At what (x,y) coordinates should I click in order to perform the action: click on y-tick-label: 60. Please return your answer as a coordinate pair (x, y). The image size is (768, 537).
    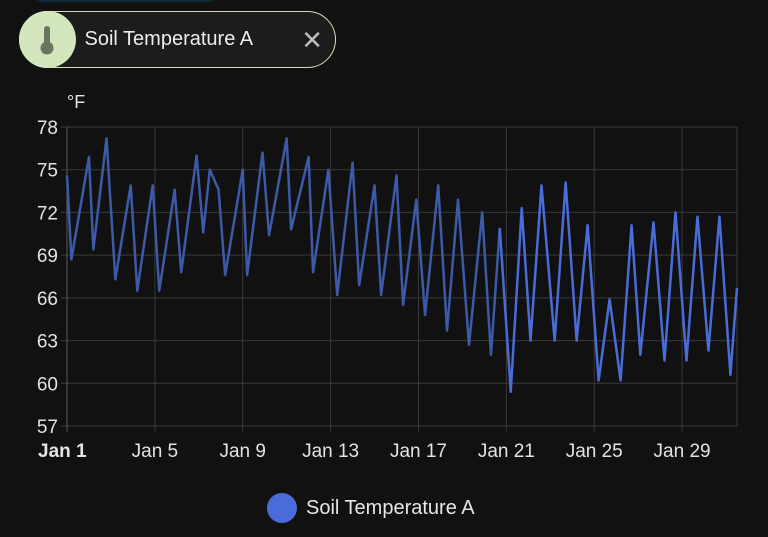
    Looking at the image, I should click on (47, 384).